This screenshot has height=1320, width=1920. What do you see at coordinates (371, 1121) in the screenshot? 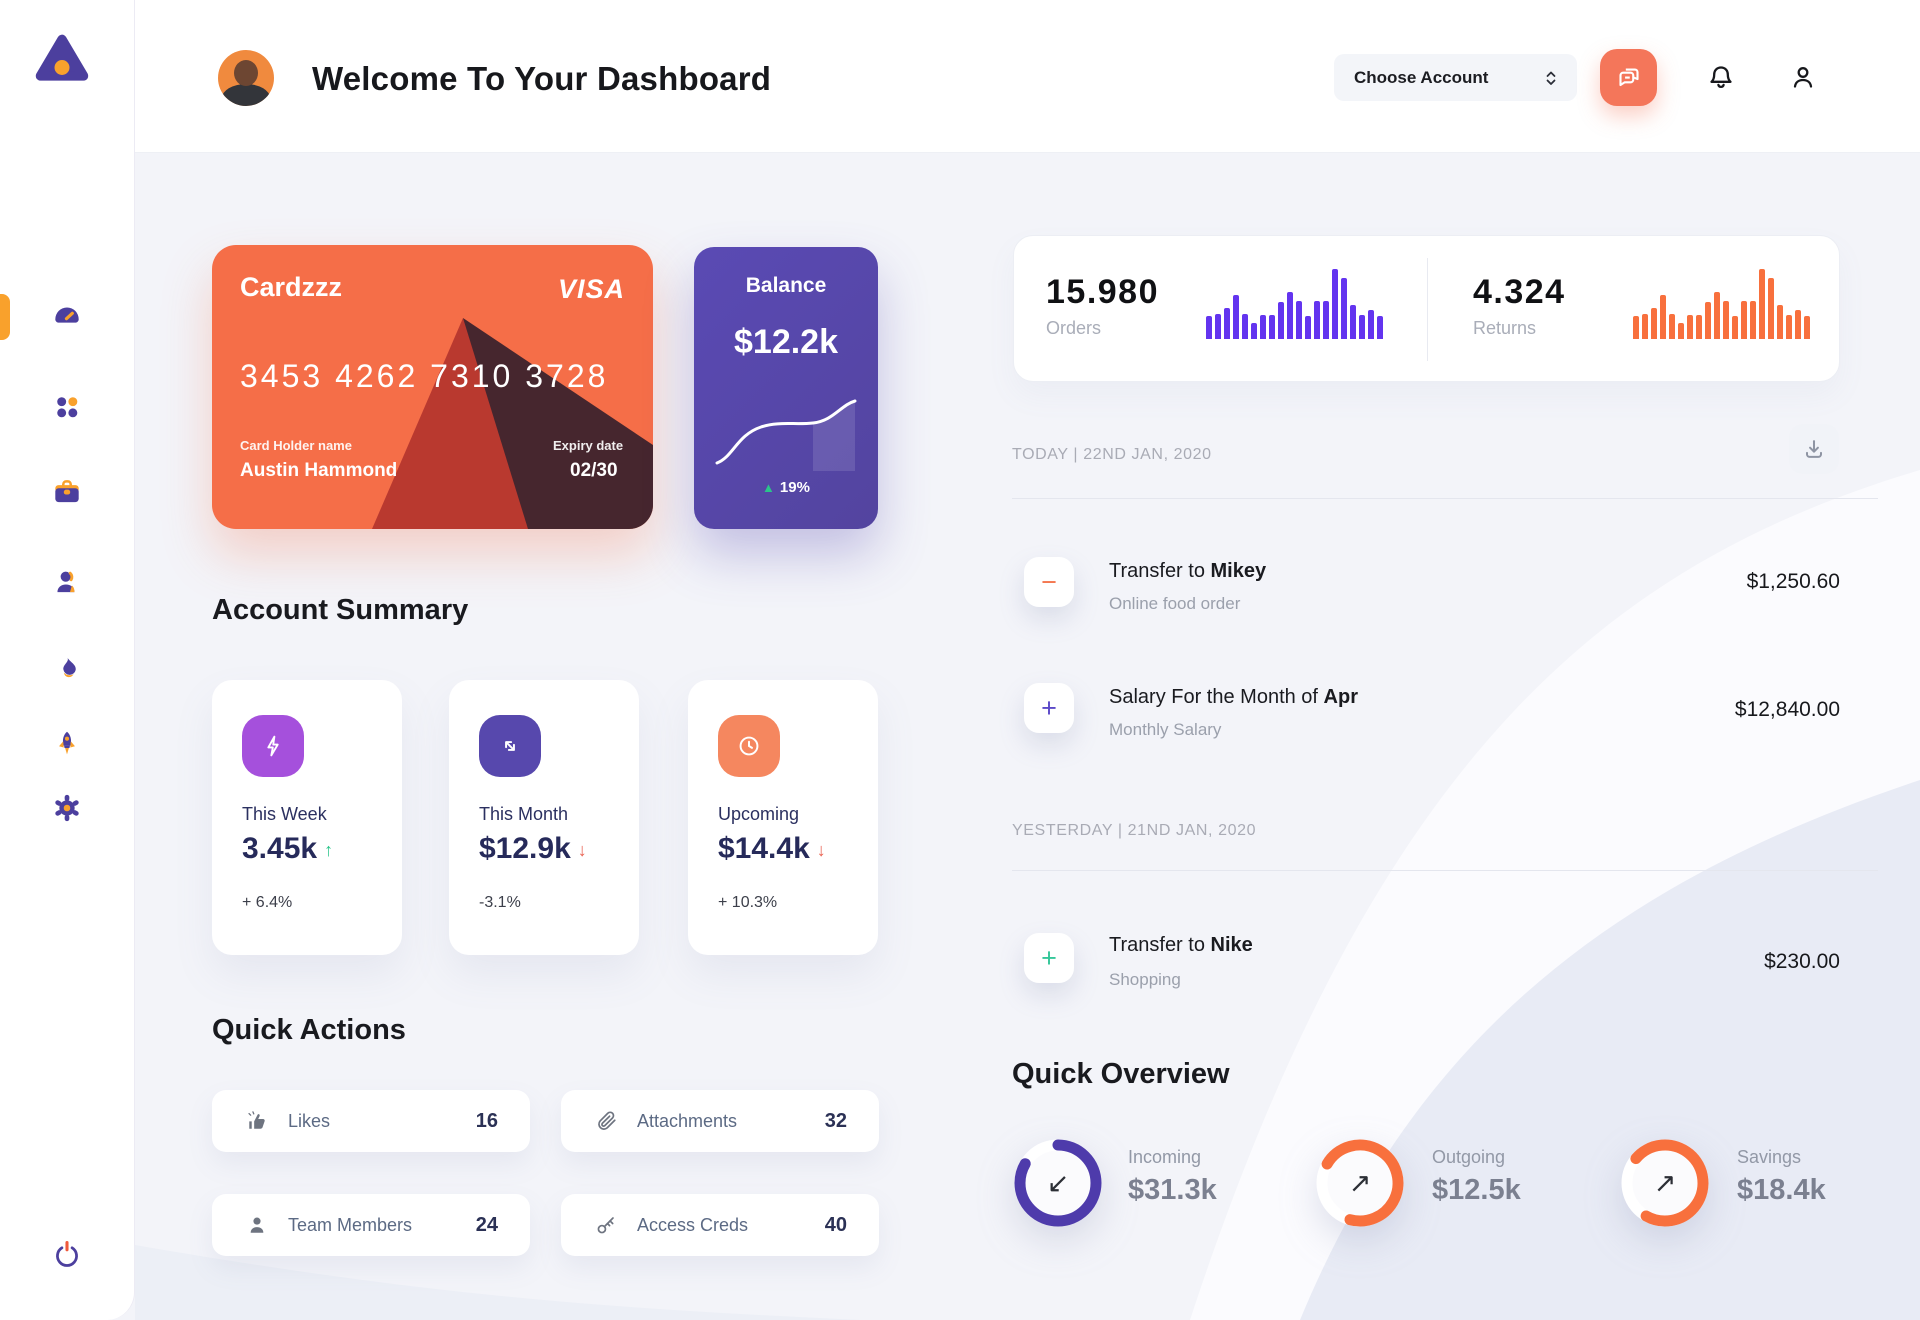
I see `quick-action-likes: Likes 16` at bounding box center [371, 1121].